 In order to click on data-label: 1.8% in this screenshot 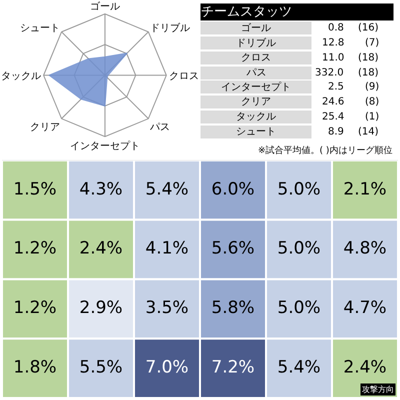, I will do `click(35, 368)`.